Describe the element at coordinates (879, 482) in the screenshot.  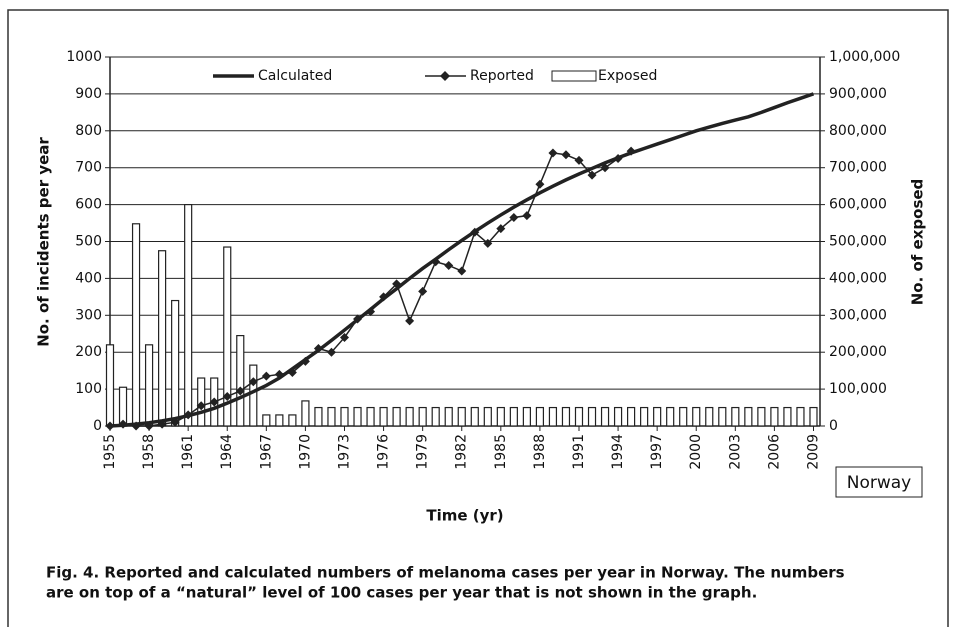
I see `annotation-box` at that location.